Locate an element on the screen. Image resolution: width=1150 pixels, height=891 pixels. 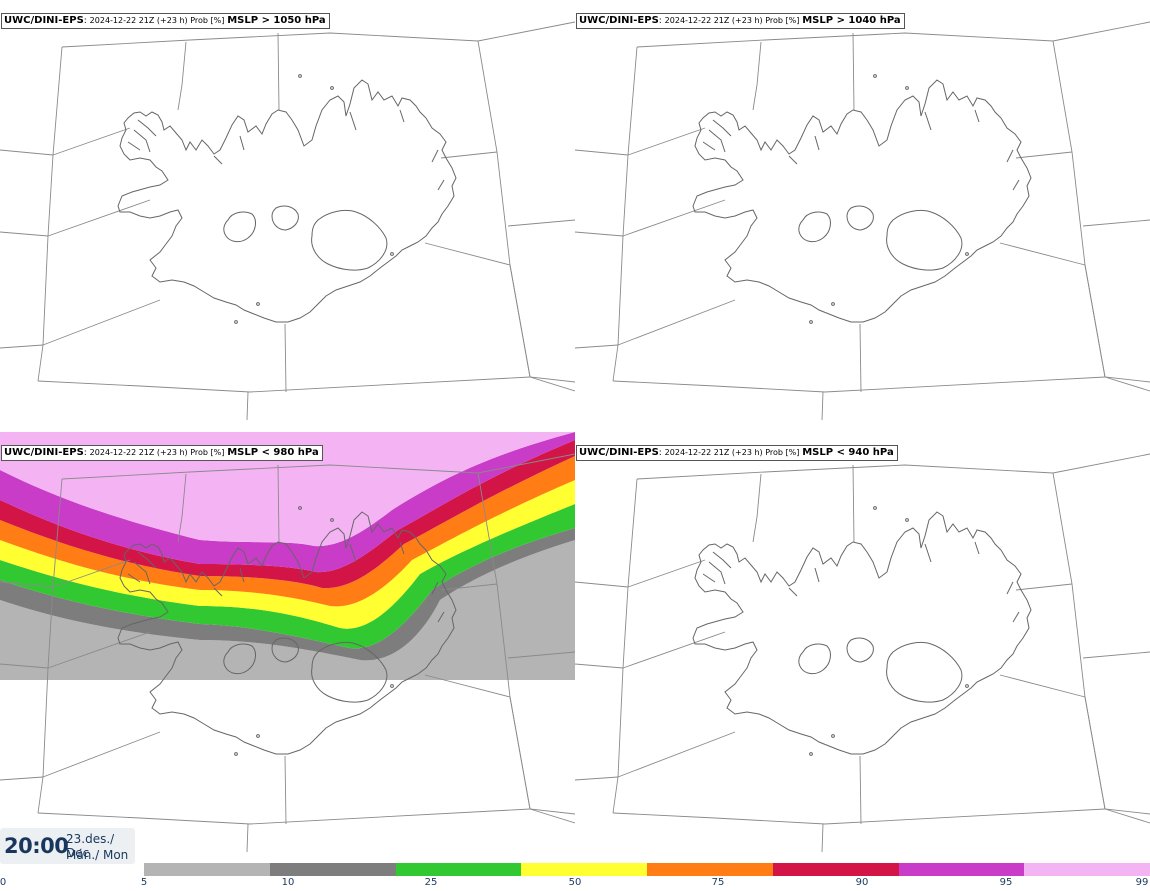
model-name: UWC/DINI-EPS is located at coordinates (619, 452).